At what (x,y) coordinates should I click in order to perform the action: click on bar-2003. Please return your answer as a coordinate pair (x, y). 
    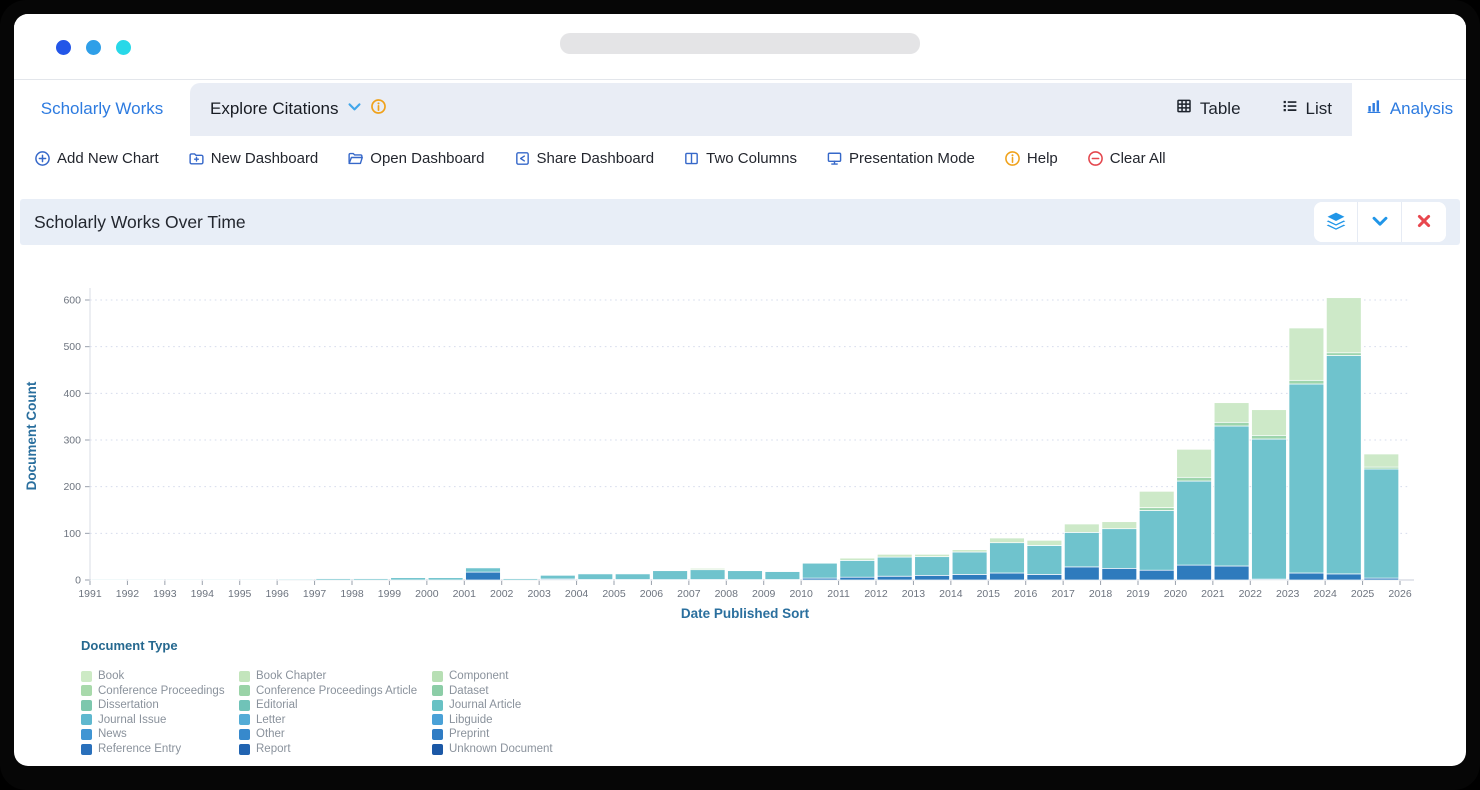
    Looking at the image, I should click on (558, 577).